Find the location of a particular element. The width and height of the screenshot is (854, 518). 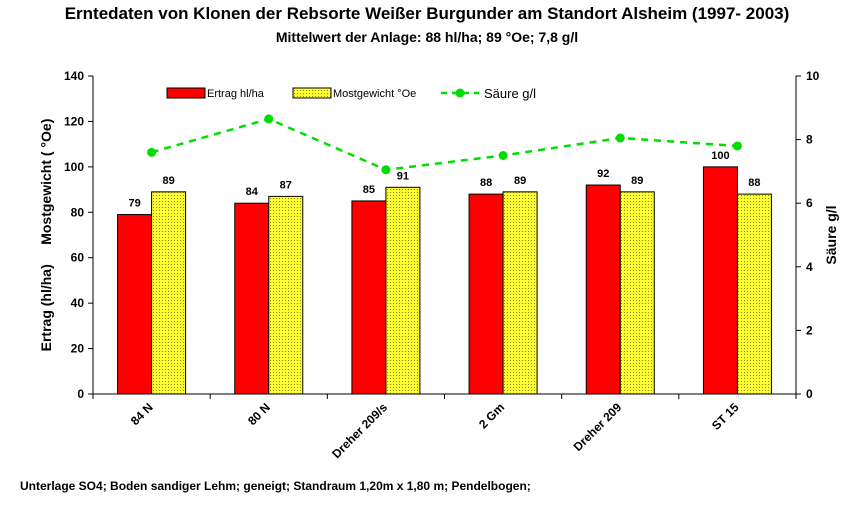

legend-marker-saeure is located at coordinates (460, 93).